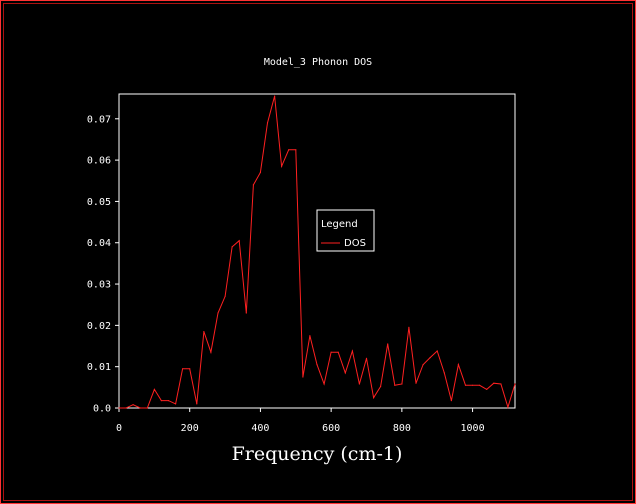 The image size is (636, 504). Describe the element at coordinates (473, 428) in the screenshot. I see `x-tick-label: 1000` at that location.